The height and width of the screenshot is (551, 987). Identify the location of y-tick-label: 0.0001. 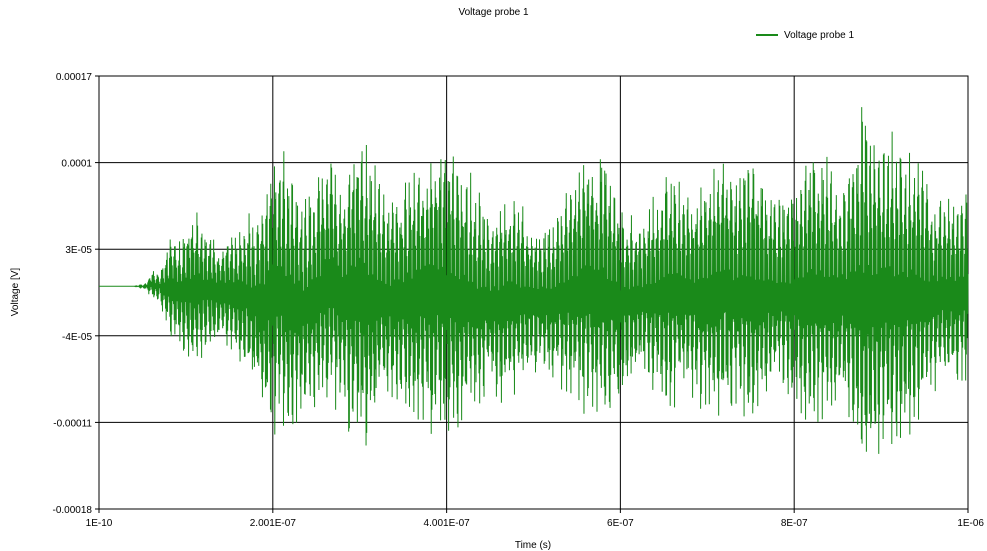
(76, 164).